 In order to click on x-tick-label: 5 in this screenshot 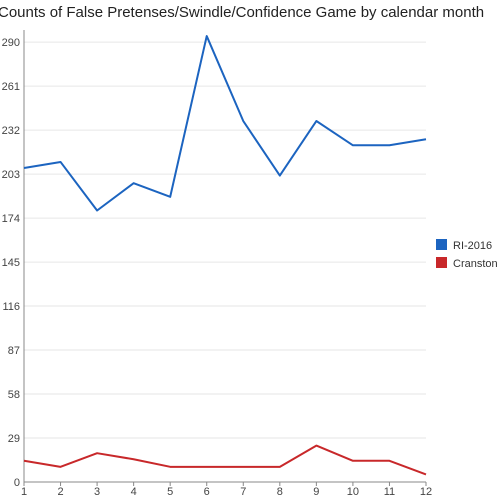, I will do `click(170, 492)`.